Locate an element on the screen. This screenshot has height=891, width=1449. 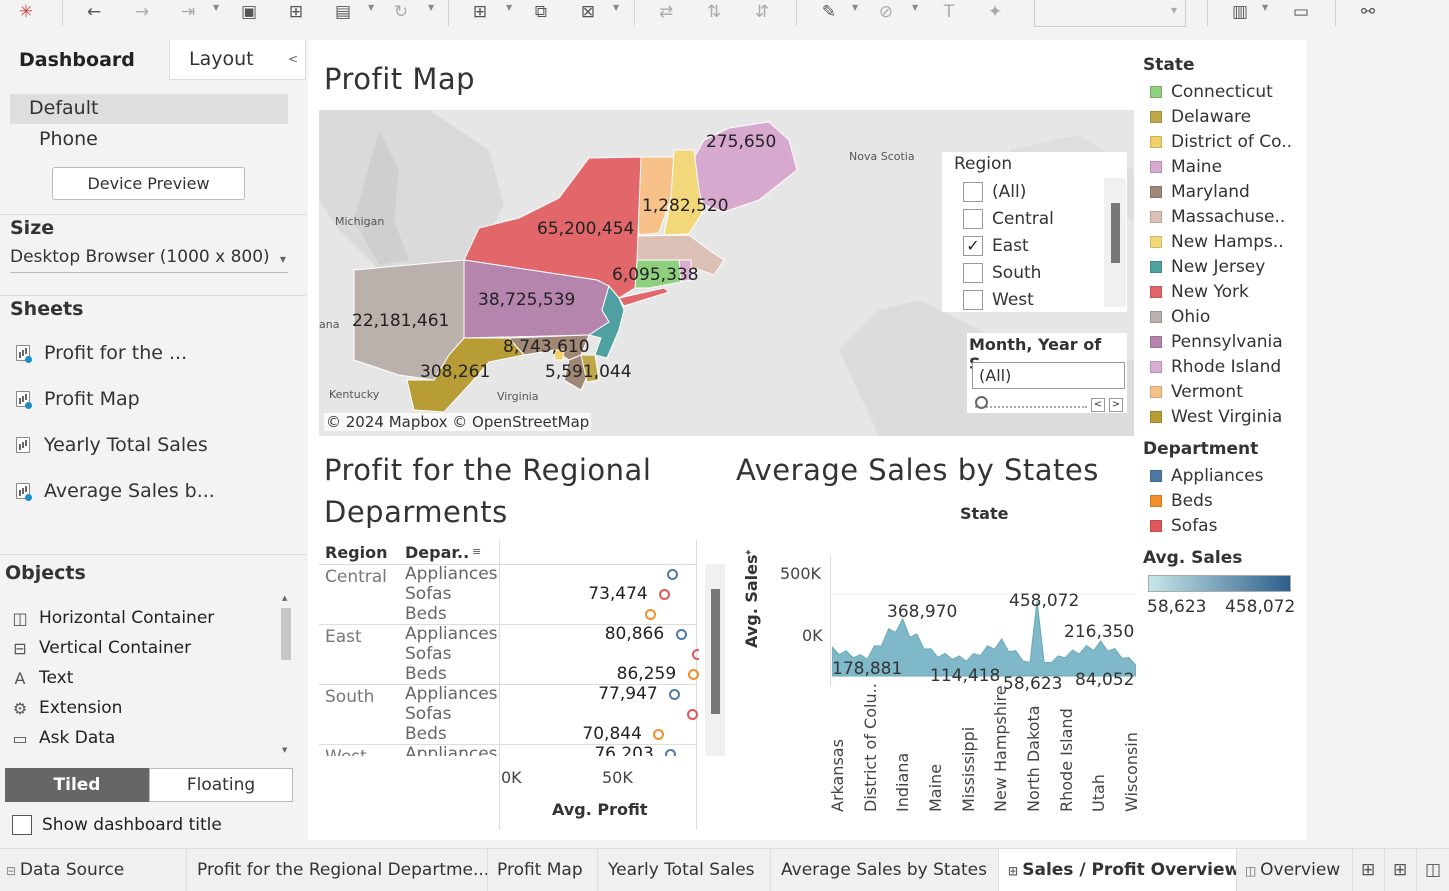
month-prev-icon: < is located at coordinates (1098, 405).